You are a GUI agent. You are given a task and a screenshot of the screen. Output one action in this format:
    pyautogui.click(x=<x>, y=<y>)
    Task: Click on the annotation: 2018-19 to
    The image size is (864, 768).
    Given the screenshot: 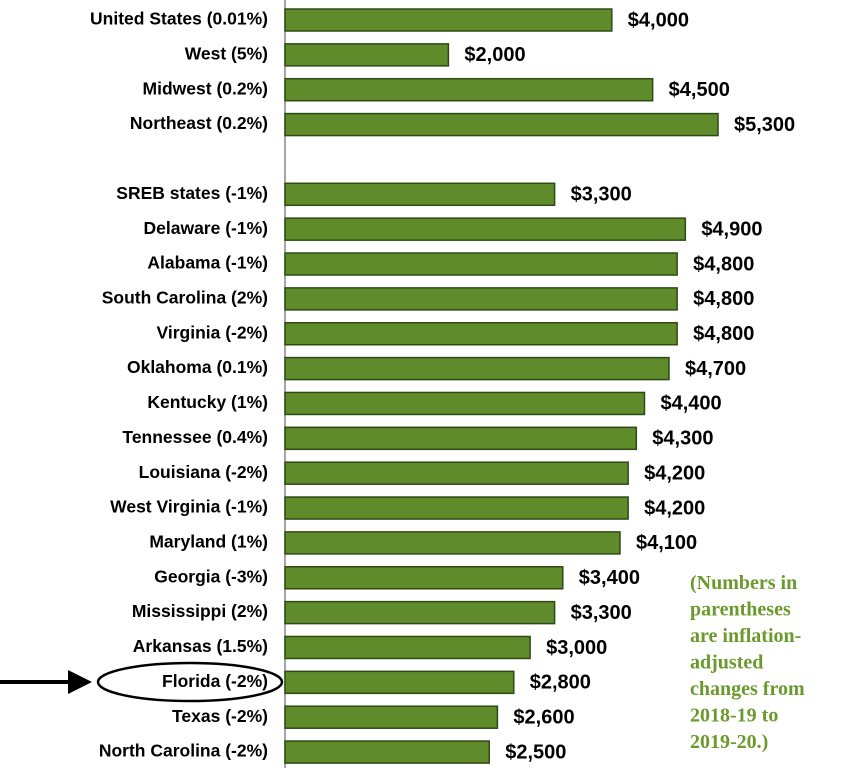 What is the action you would take?
    pyautogui.click(x=734, y=716)
    